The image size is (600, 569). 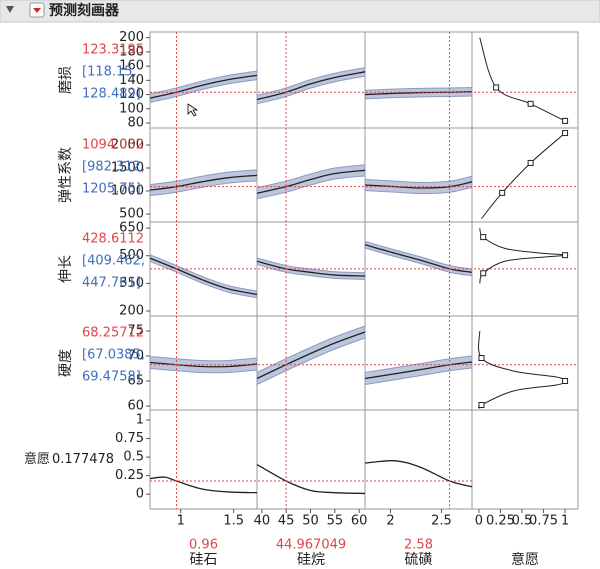 I want to click on x-tick-label: 45, so click(x=286, y=521).